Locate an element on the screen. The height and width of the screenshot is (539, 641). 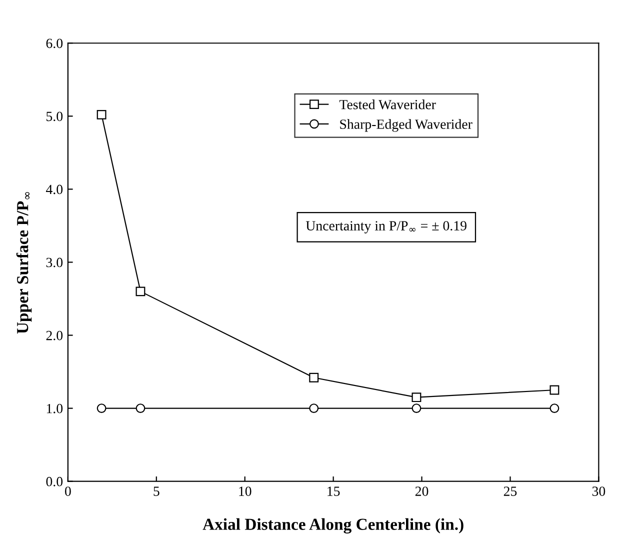
y-tick-label: 2.0 is located at coordinates (54, 335).